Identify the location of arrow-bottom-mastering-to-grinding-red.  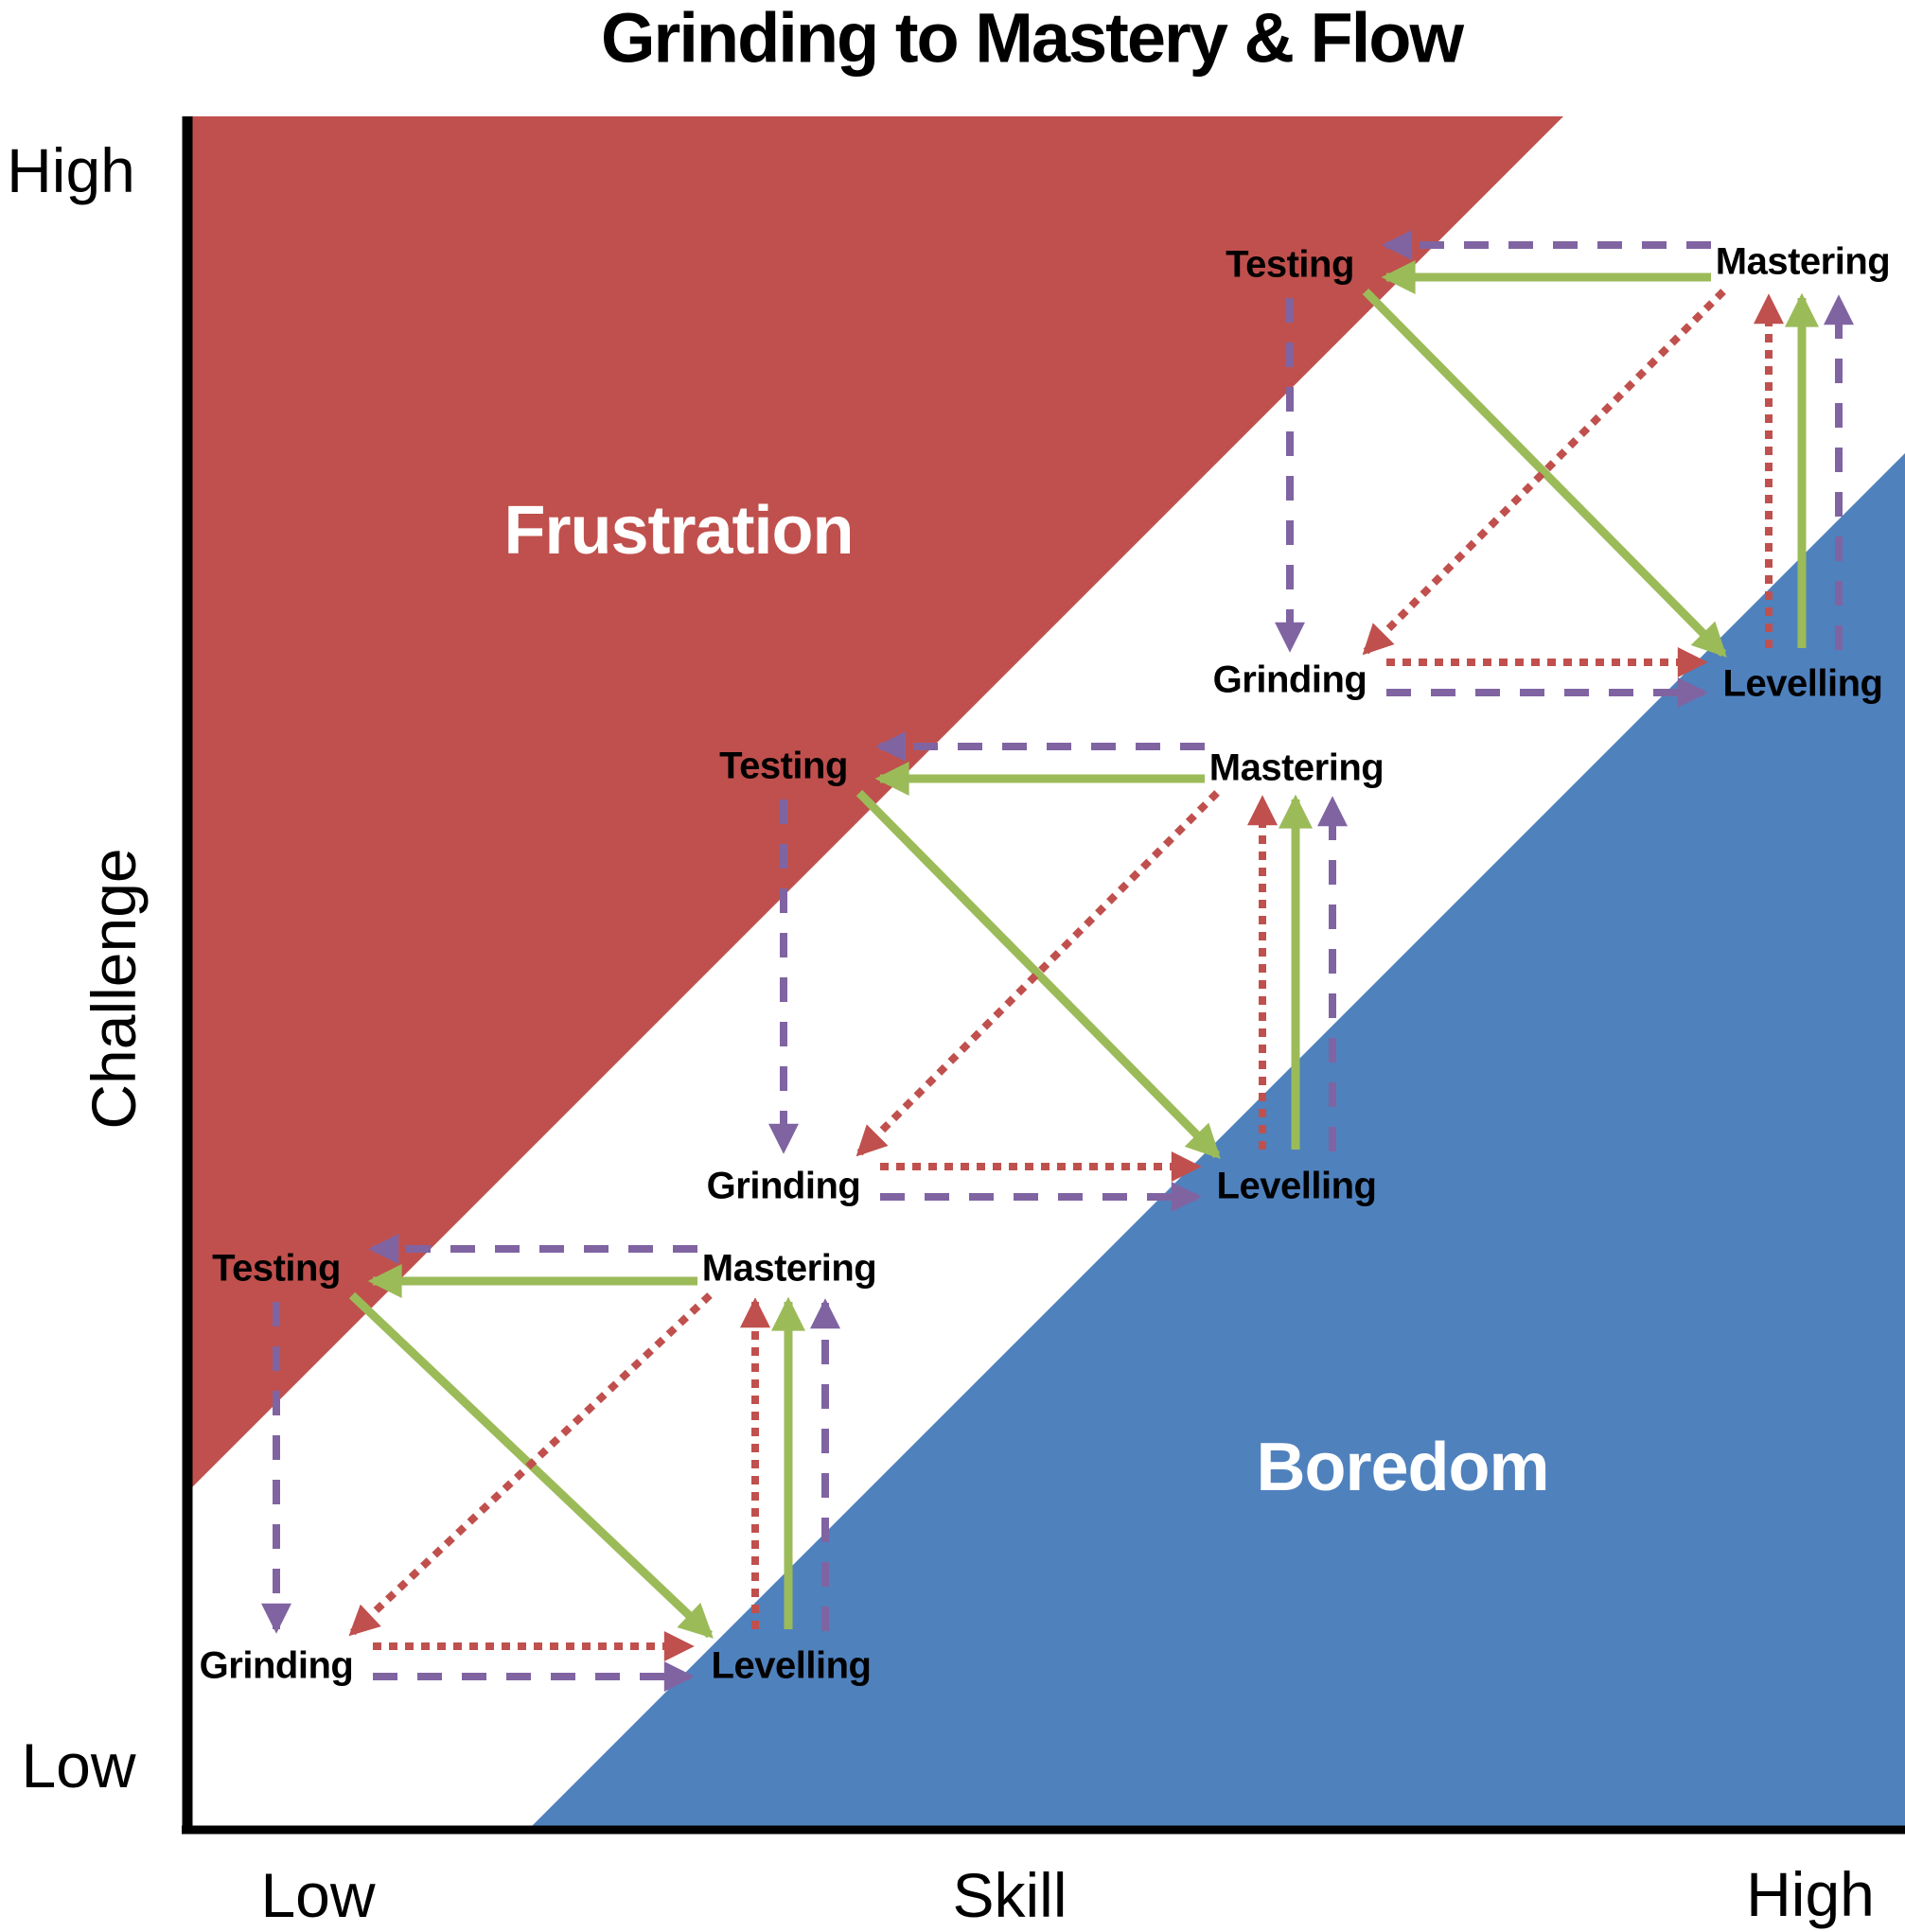
(530, 1464).